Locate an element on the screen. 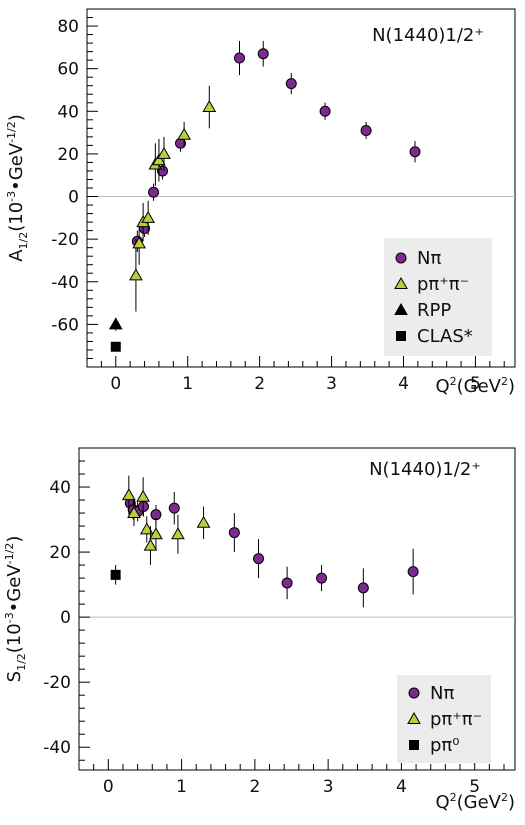  y-axis-label: S1/2(10-3•GeV-1/2) is located at coordinates (15, 609).